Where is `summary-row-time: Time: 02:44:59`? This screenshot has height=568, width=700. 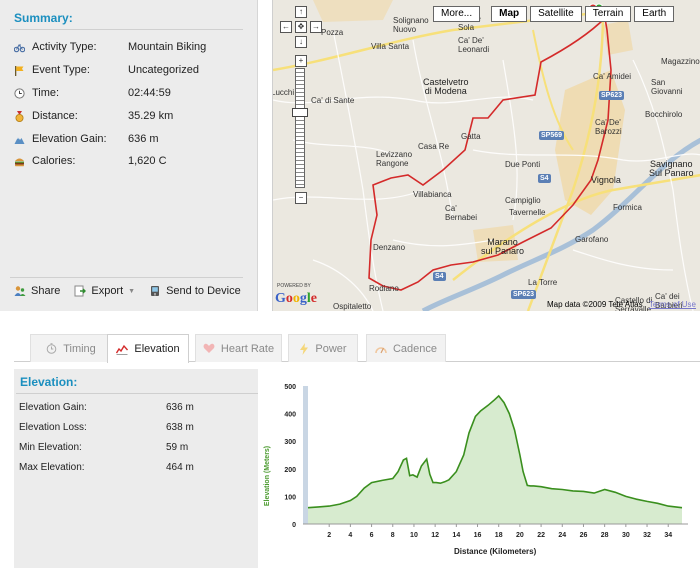
summary-row-time: Time: 02:44:59 is located at coordinates (129, 93).